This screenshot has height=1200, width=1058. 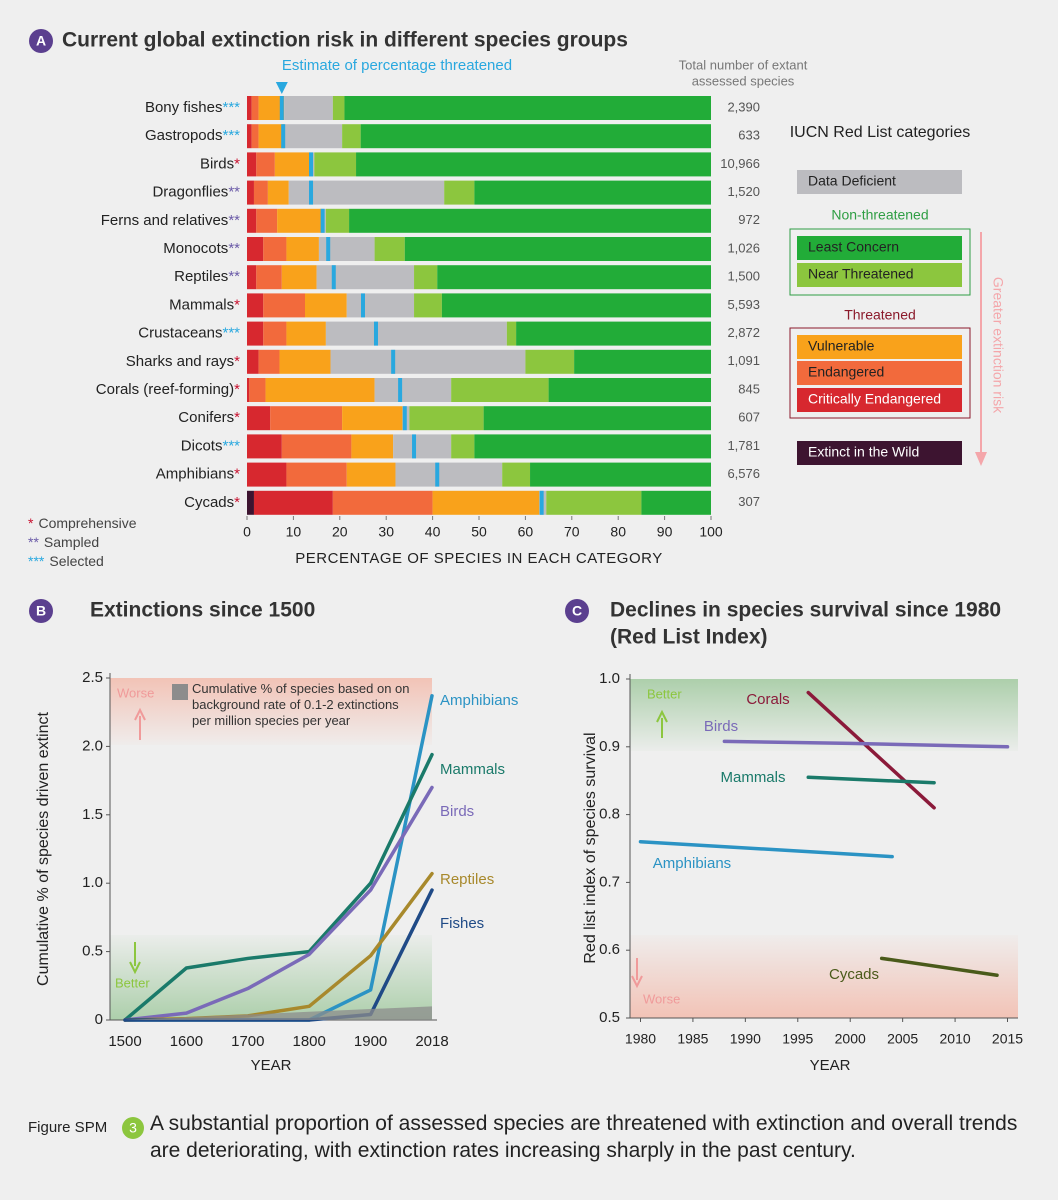 I want to click on category-label: Crustaceans***, so click(x=189, y=333).